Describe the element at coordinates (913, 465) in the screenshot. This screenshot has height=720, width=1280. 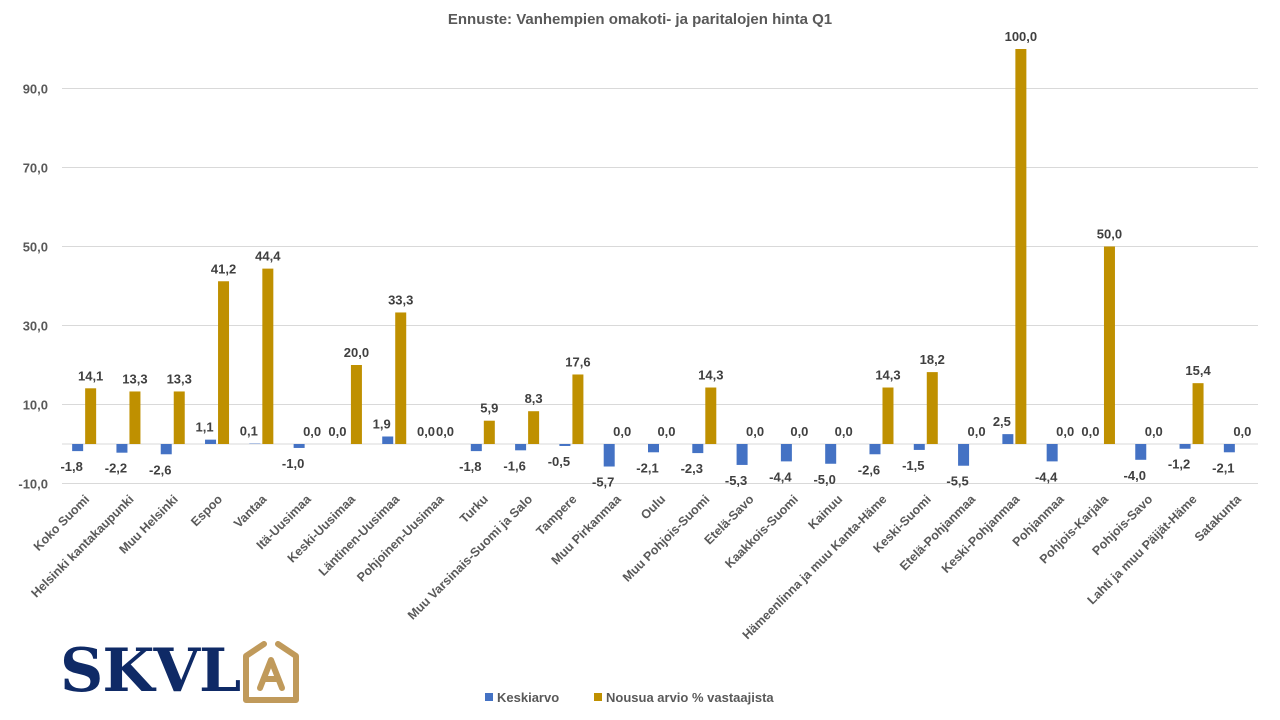
I see `data-label-keskiarvo: -1,5` at that location.